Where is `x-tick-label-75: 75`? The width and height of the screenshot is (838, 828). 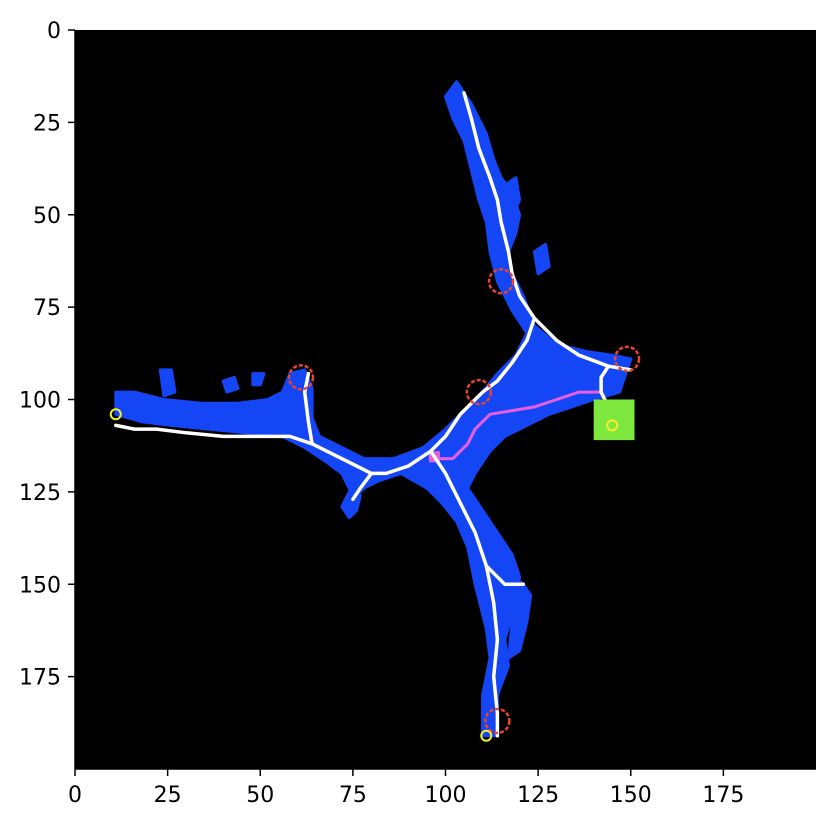 x-tick-label-75: 75 is located at coordinates (353, 795).